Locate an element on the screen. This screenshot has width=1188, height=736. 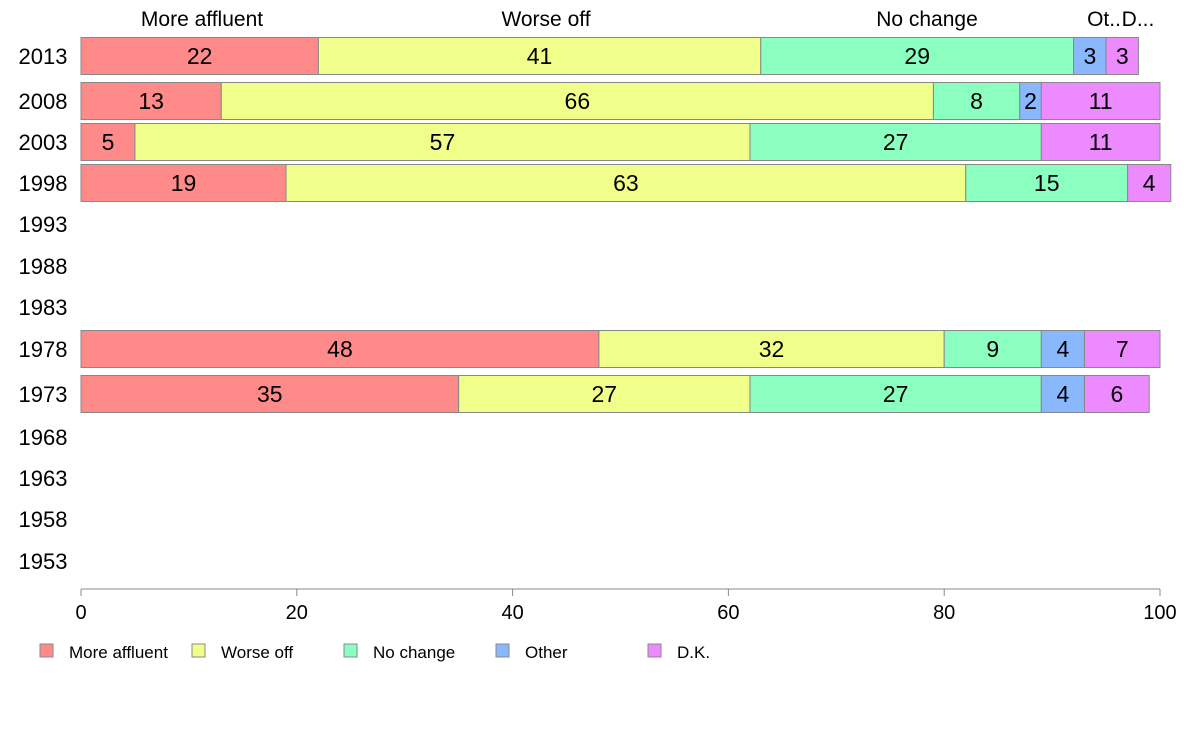
bar-1973-worse-off is located at coordinates (604, 394).